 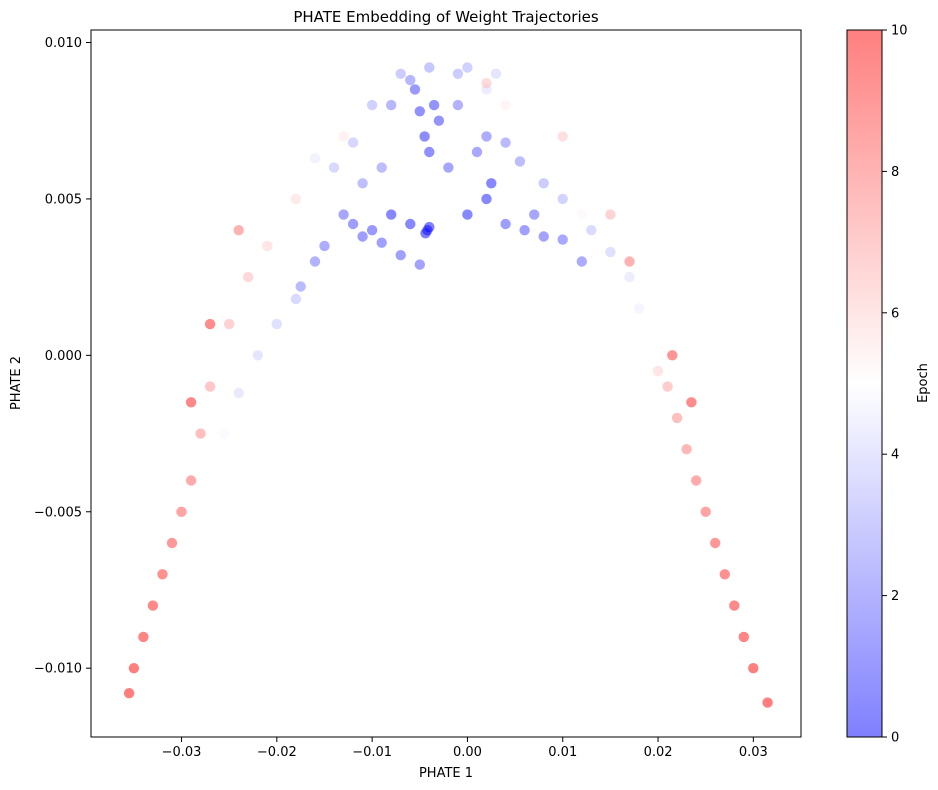 I want to click on colorbar-tick-label: 2, so click(x=895, y=596).